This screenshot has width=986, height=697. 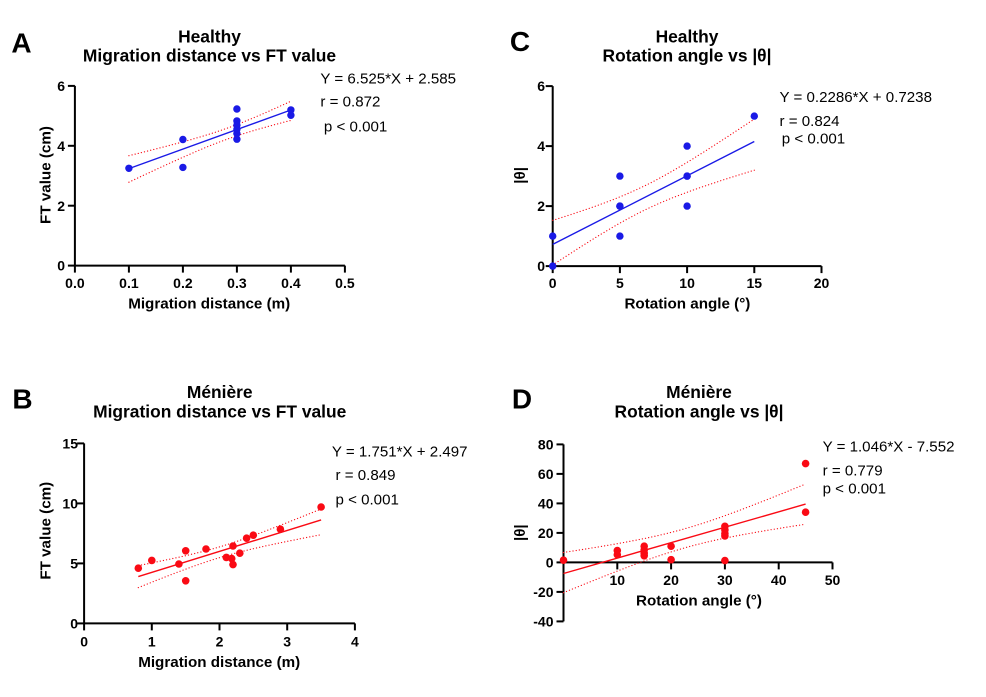 I want to click on svg-text: 60, so click(x=546, y=474).